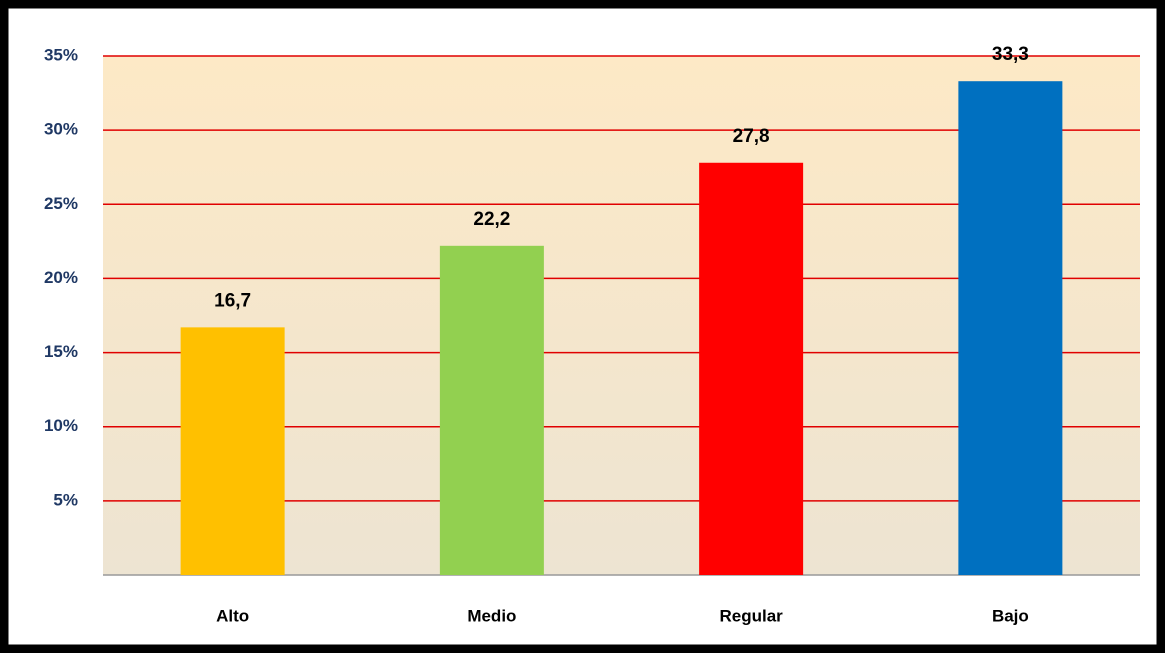  Describe the element at coordinates (61, 129) in the screenshot. I see `y-tick-label: 30%` at that location.